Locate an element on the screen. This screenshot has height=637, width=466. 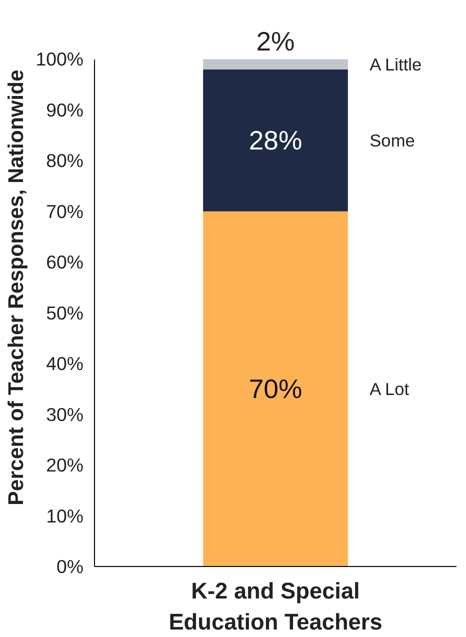
y-tick-label: 50% is located at coordinates (65, 313).